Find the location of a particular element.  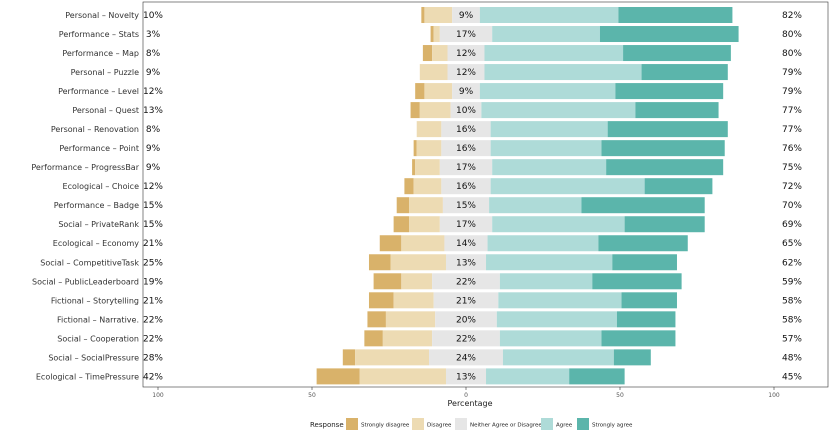

high-percent-label: 62% is located at coordinates (792, 263).